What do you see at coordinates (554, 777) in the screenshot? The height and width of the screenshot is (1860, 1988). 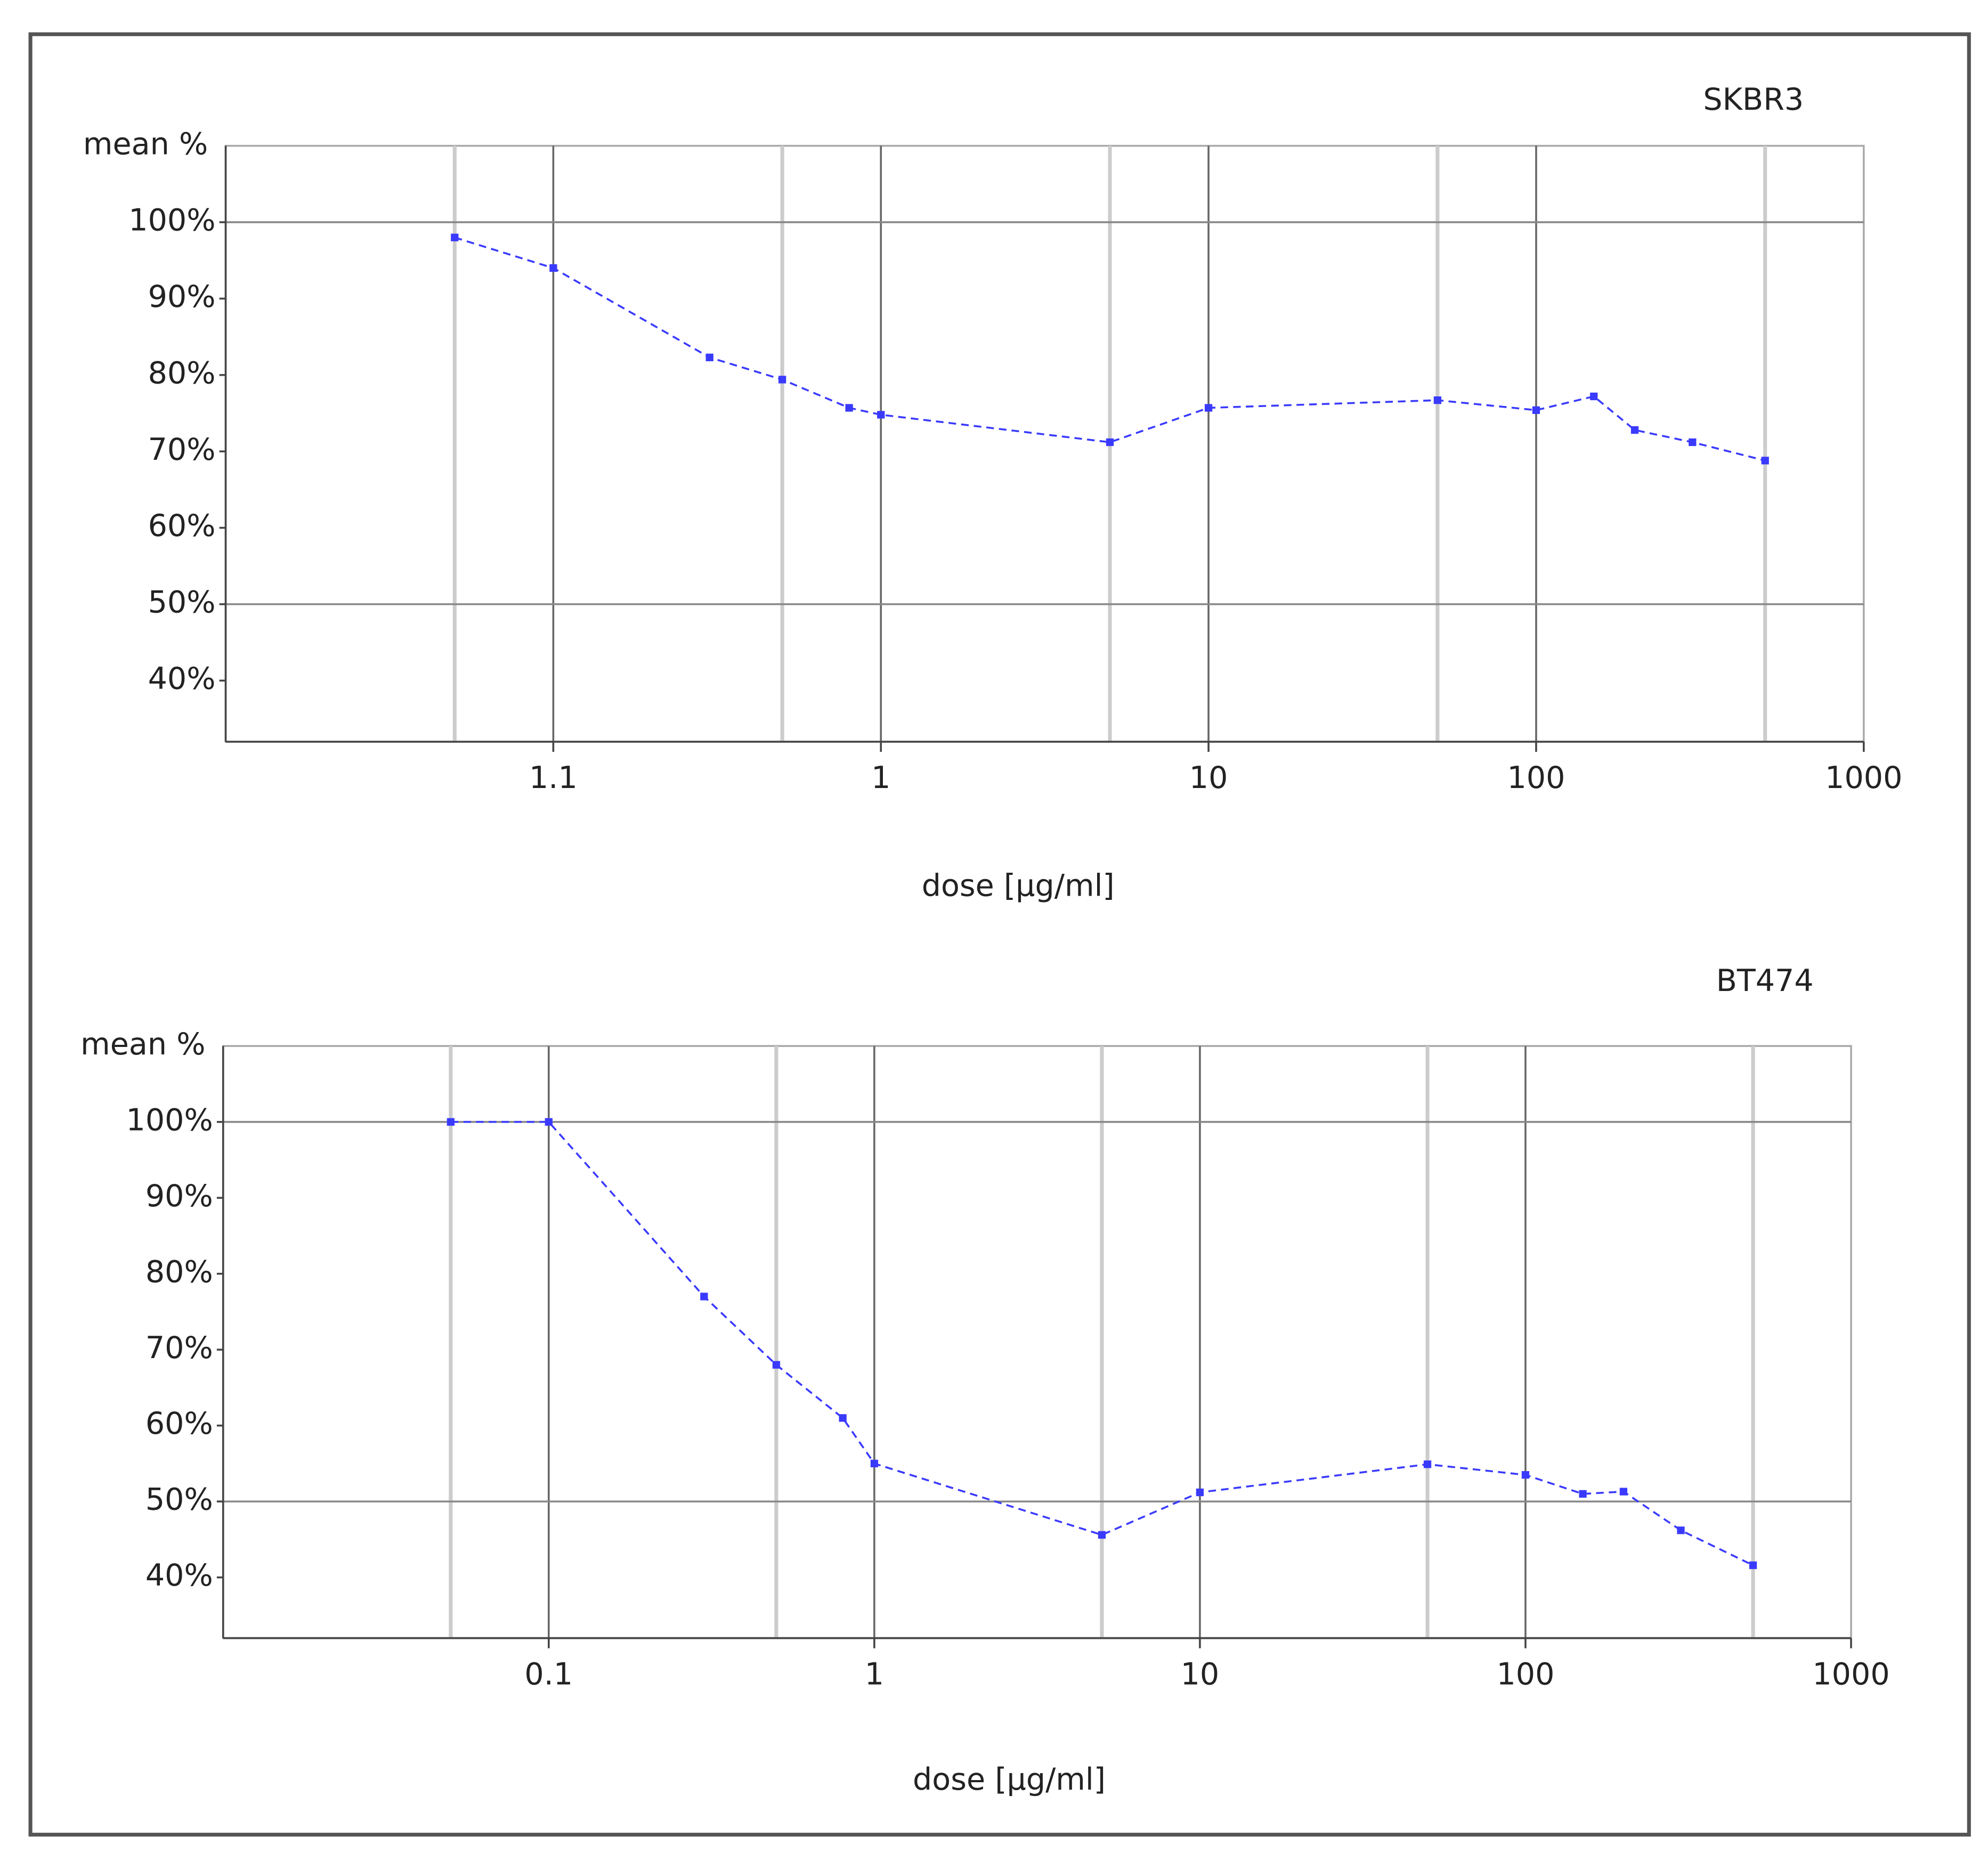 I see `x-tick-label: 1.1` at bounding box center [554, 777].